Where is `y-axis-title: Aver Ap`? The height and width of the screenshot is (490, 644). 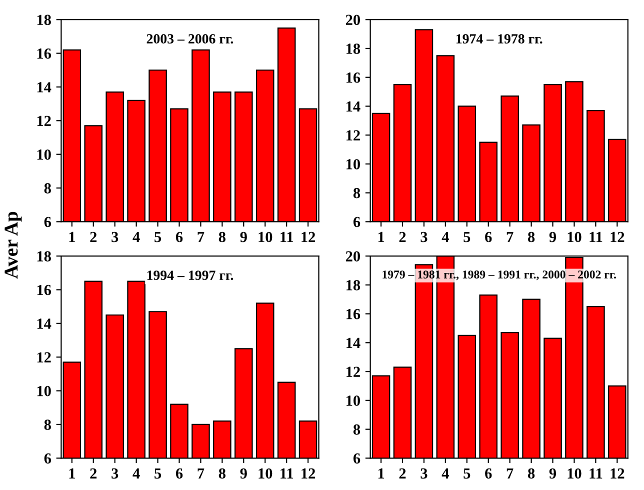
y-axis-title: Aver Ap is located at coordinates (13, 245).